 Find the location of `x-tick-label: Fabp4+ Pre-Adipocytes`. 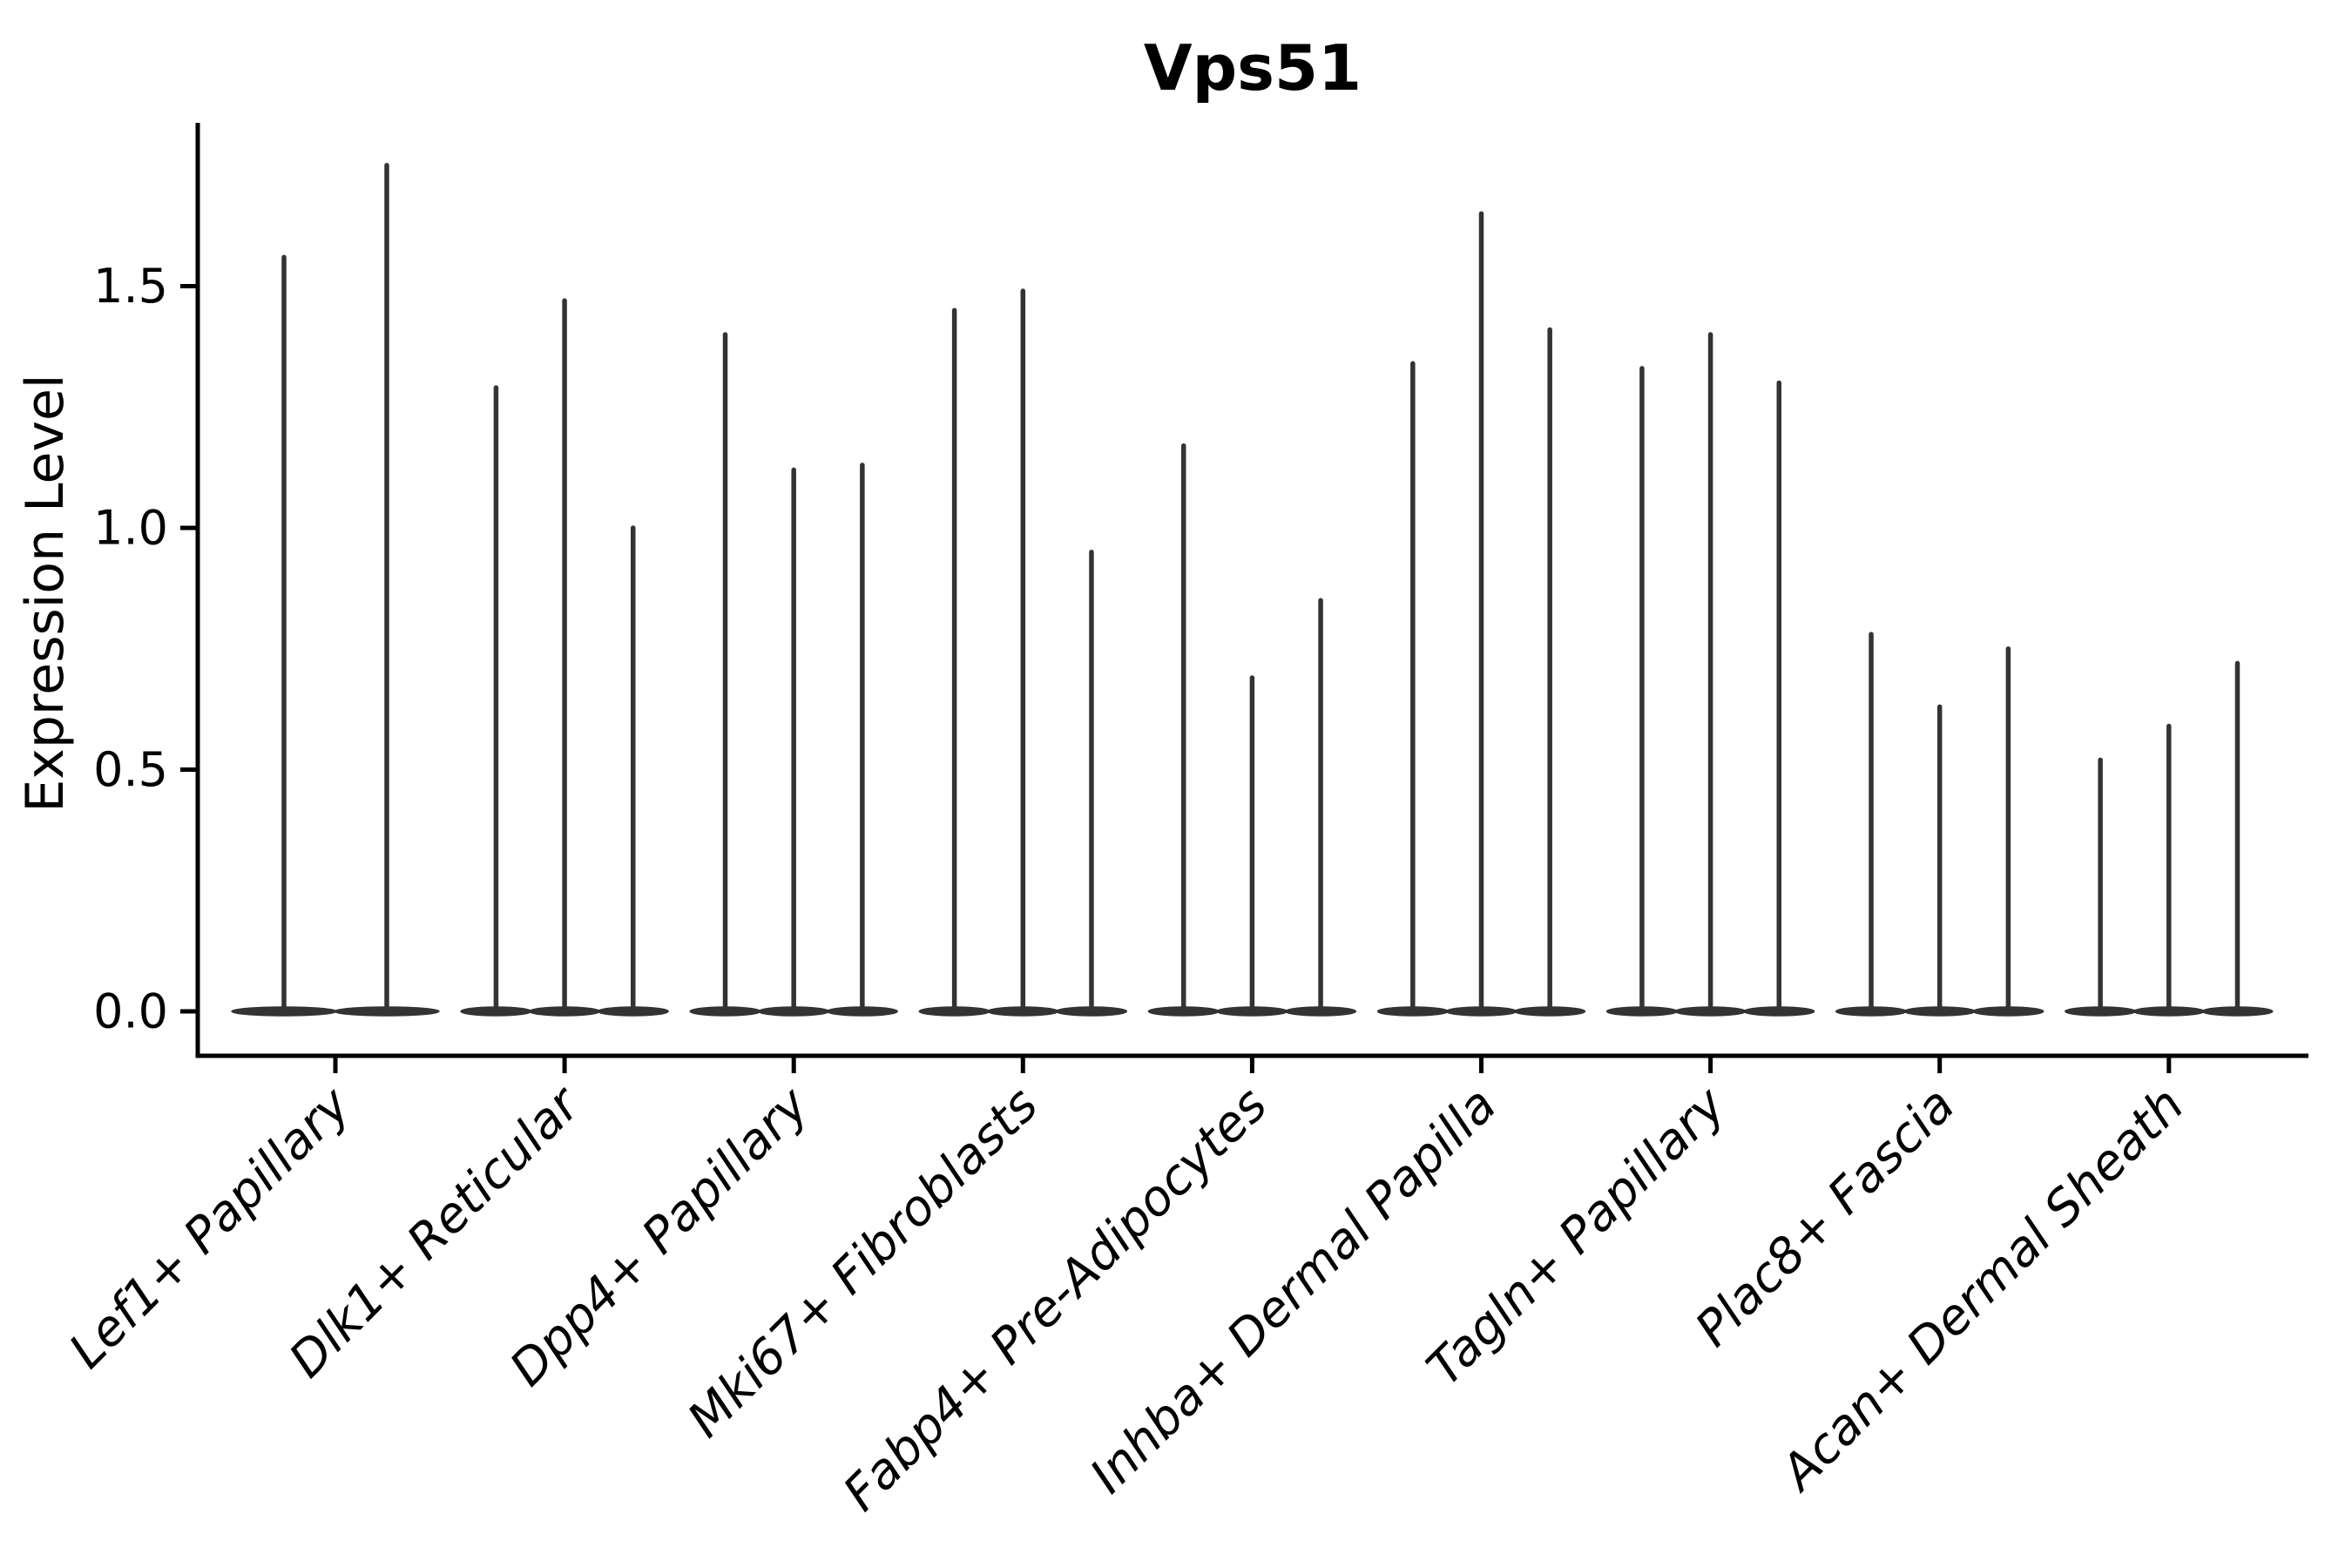

x-tick-label: Fabp4+ Pre-Adipocytes is located at coordinates (1055, 1300).